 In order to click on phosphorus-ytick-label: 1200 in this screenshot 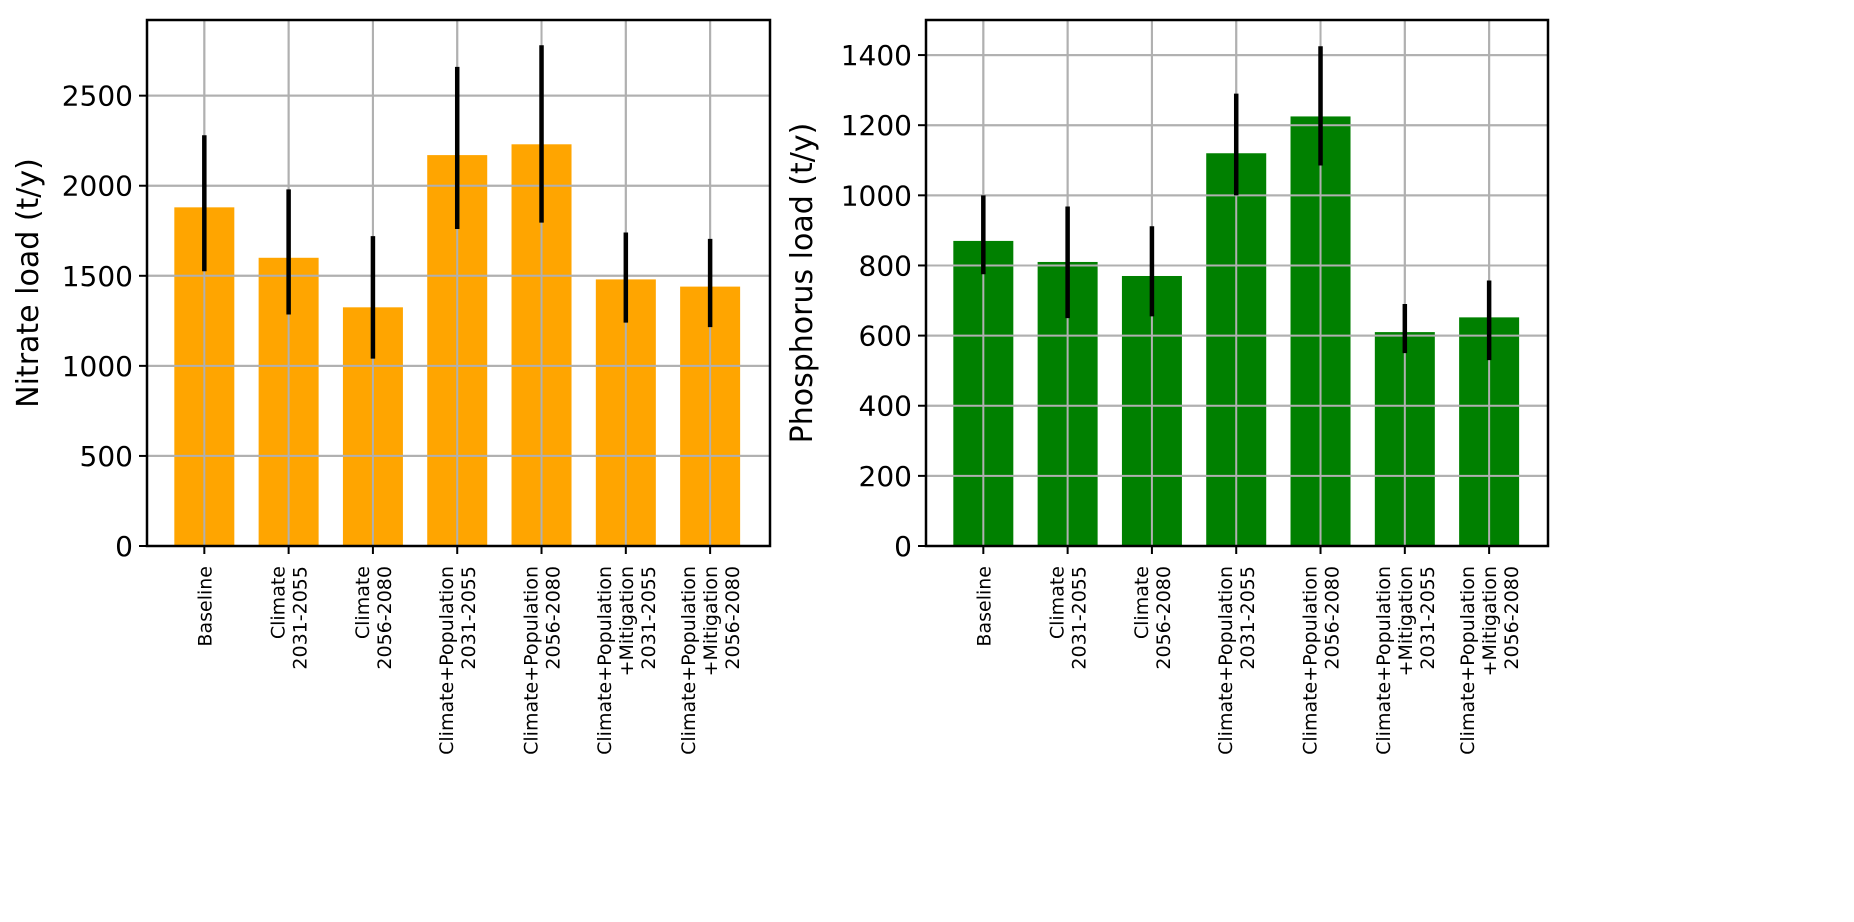, I will do `click(876, 125)`.